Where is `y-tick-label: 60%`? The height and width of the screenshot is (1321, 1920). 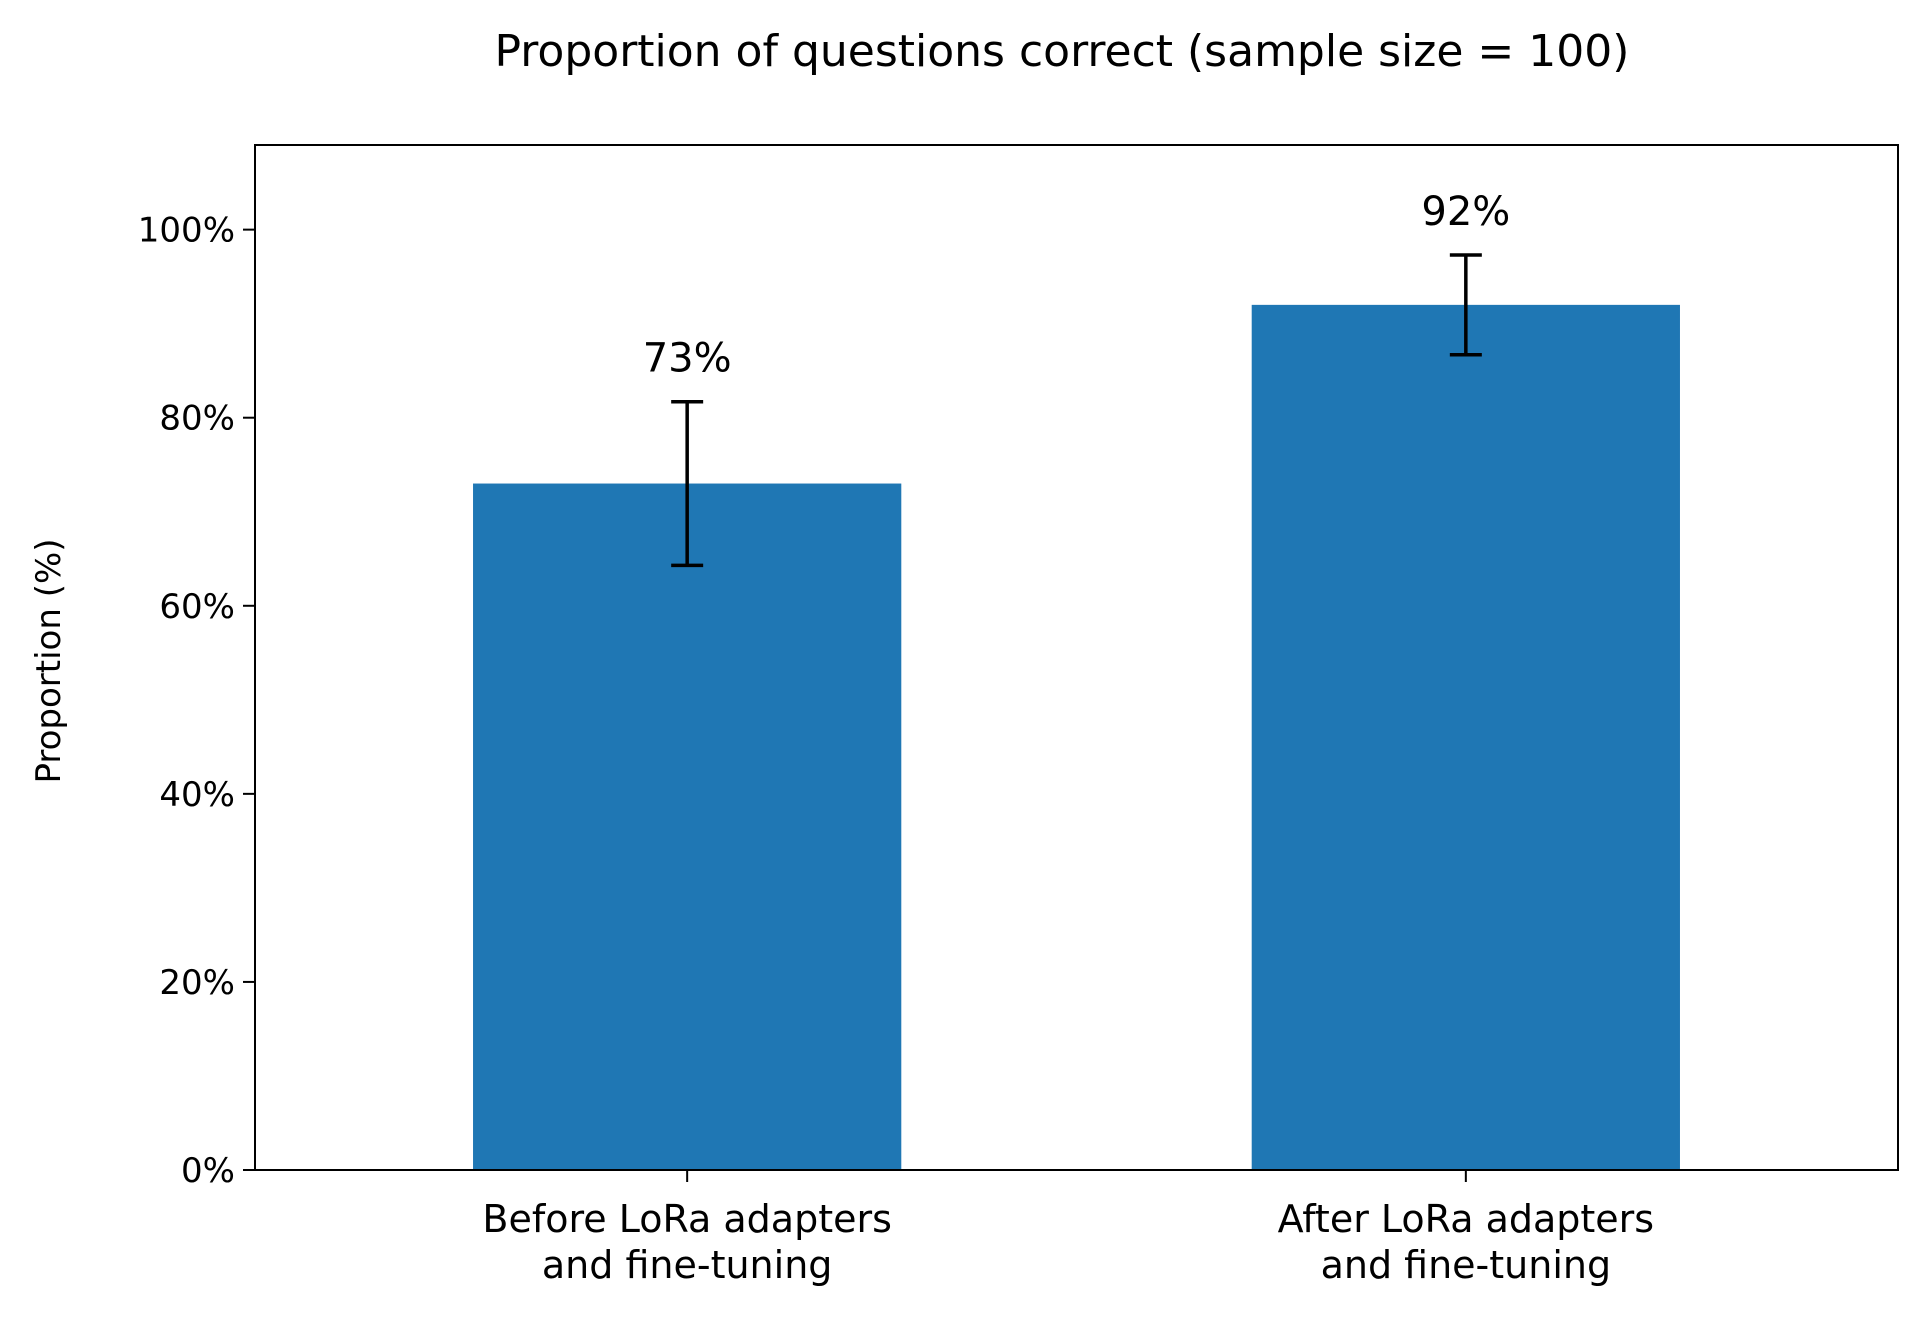 y-tick-label: 60% is located at coordinates (197, 607).